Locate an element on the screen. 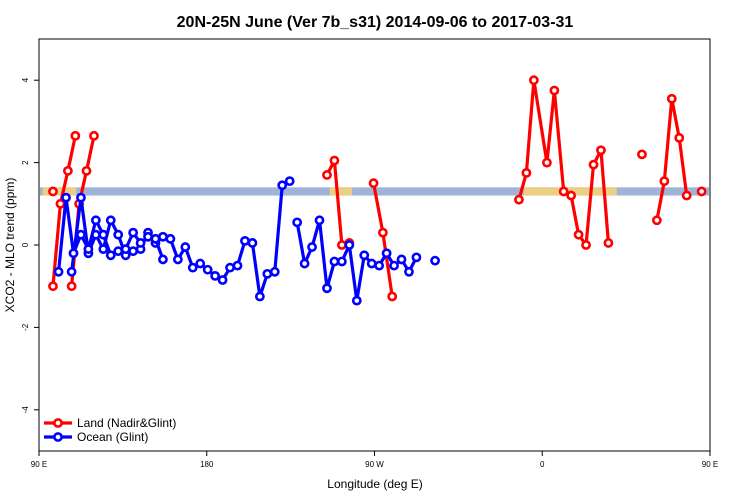 This screenshot has width=750, height=500. x-tick-label: 0 is located at coordinates (542, 464).